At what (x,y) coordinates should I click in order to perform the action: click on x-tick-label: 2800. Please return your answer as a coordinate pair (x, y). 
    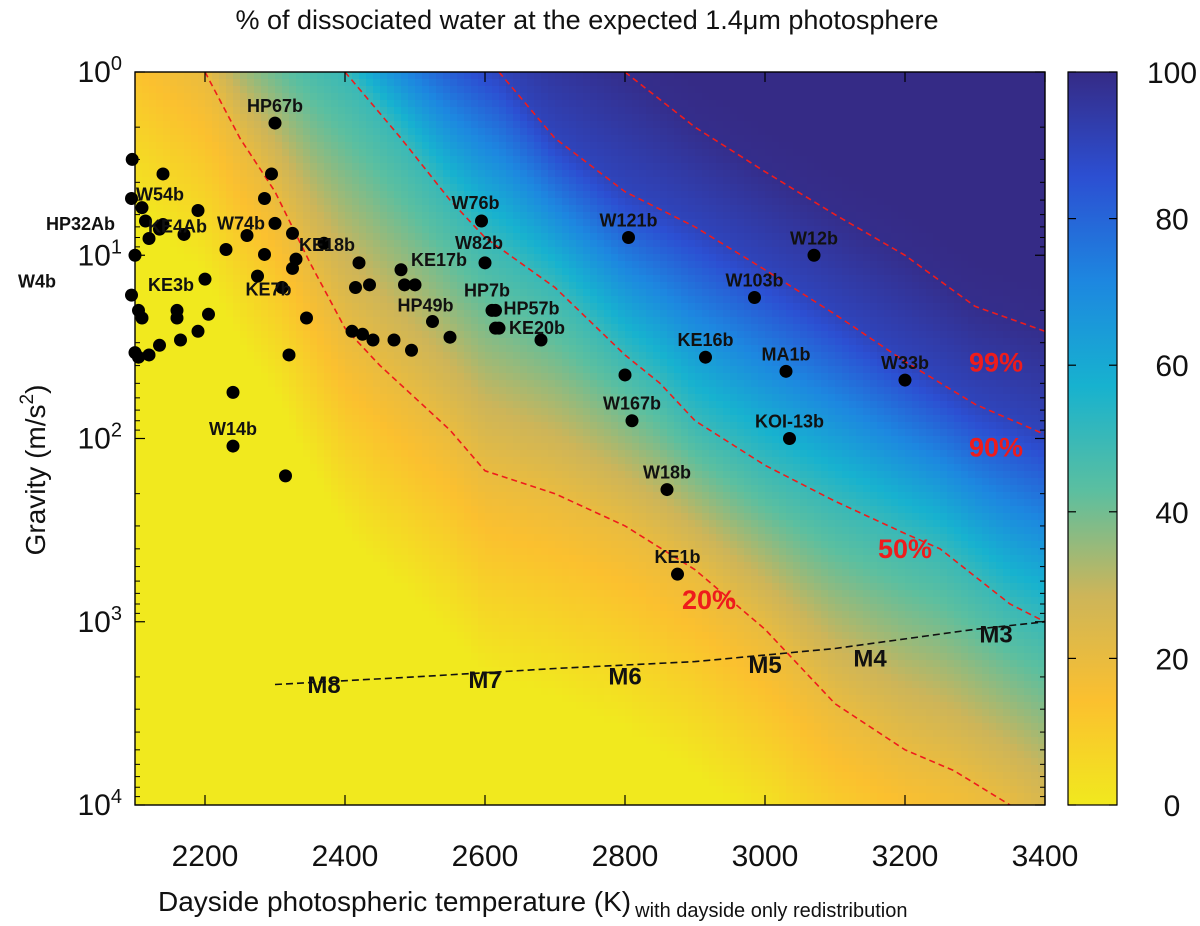
    Looking at the image, I should click on (625, 856).